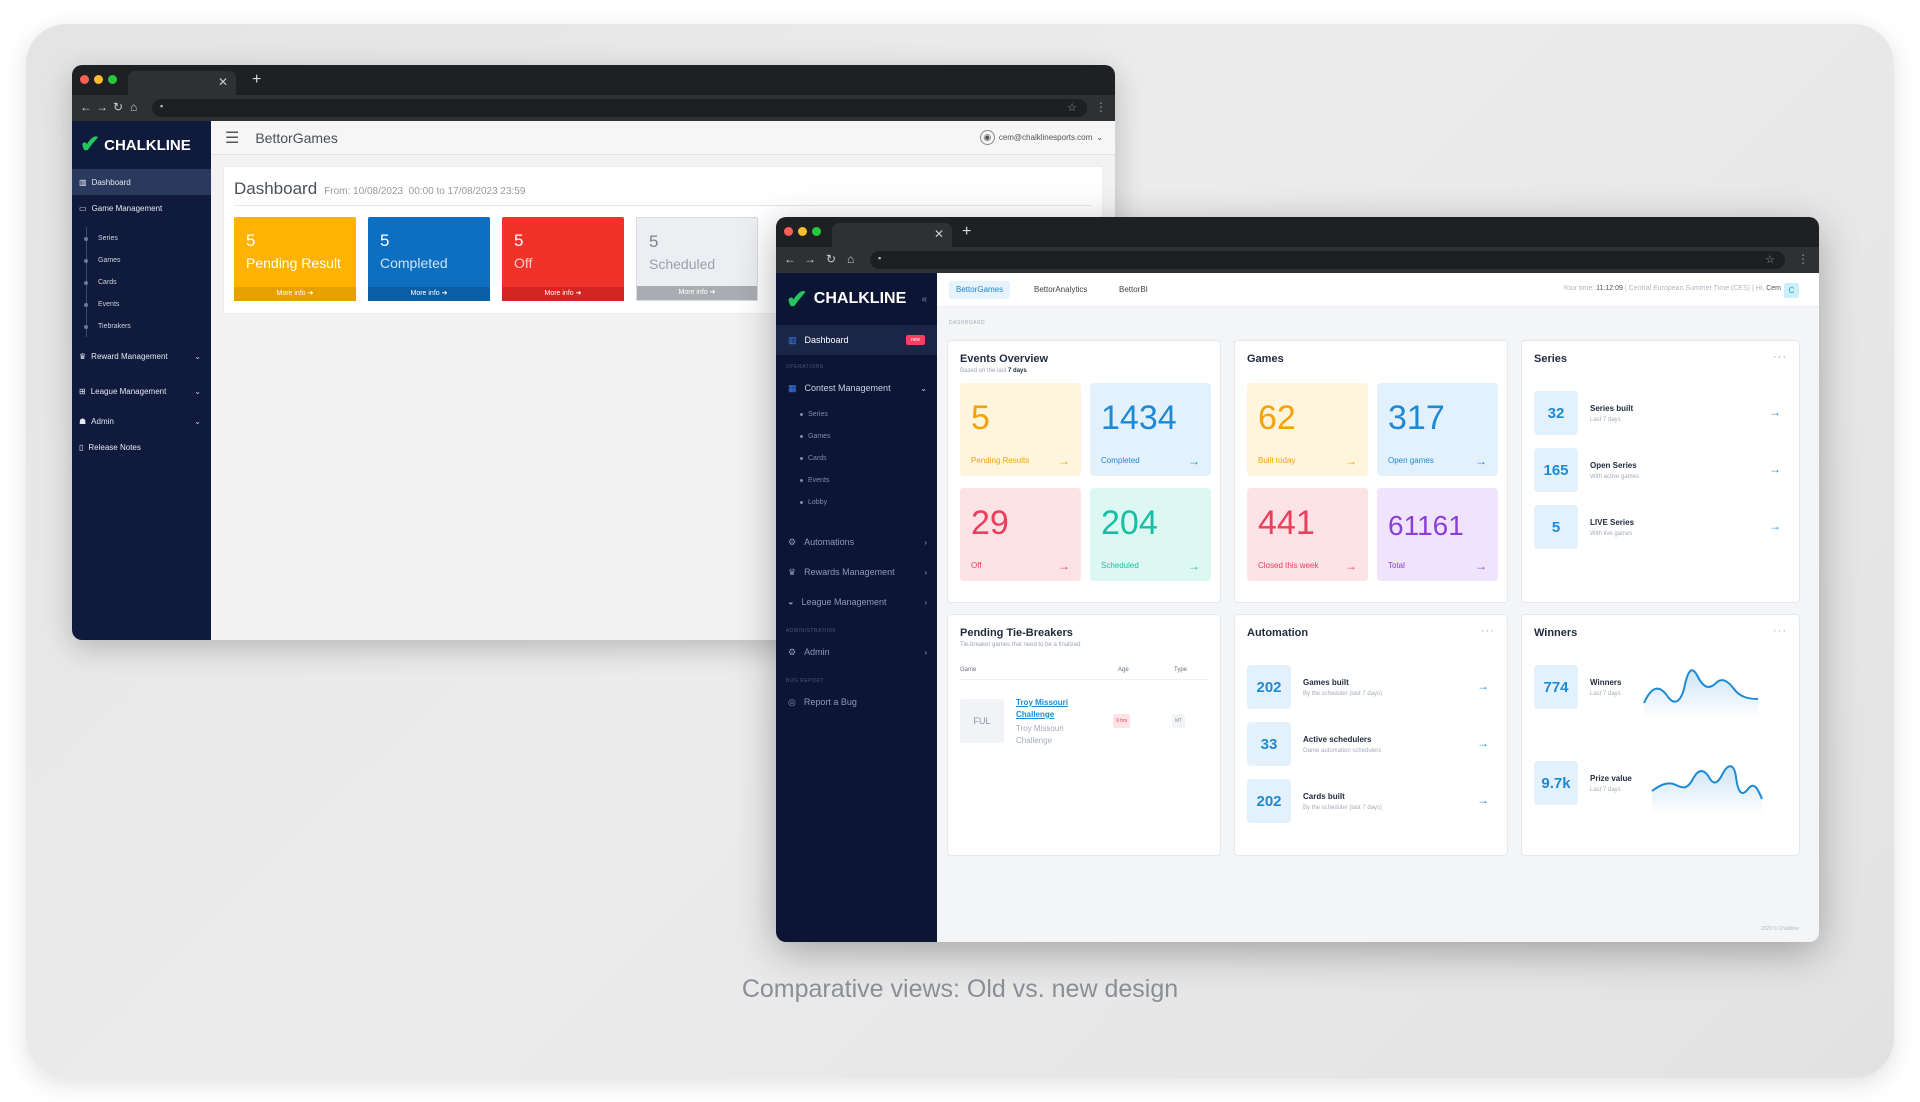 The height and width of the screenshot is (1102, 1920). Describe the element at coordinates (856, 502) in the screenshot. I see `sidebar-subitem-lobby: Lobby` at that location.